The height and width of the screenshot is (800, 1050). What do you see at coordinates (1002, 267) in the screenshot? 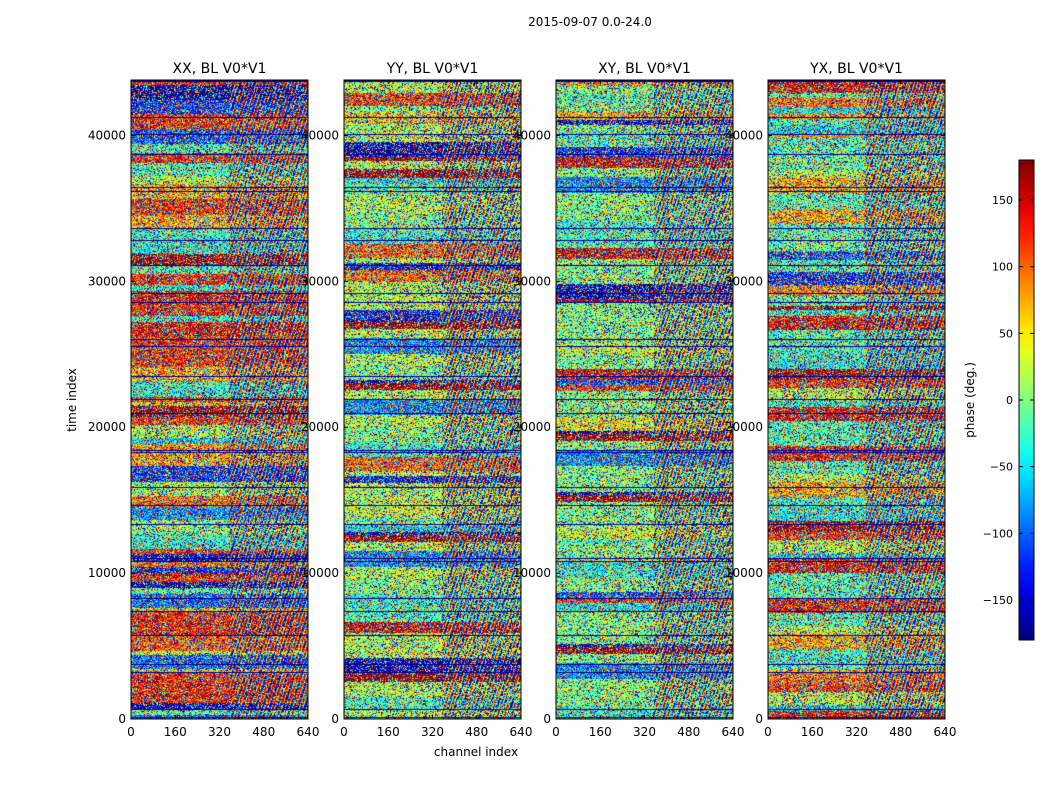
I see `colorbar-tick-label: 100` at bounding box center [1002, 267].